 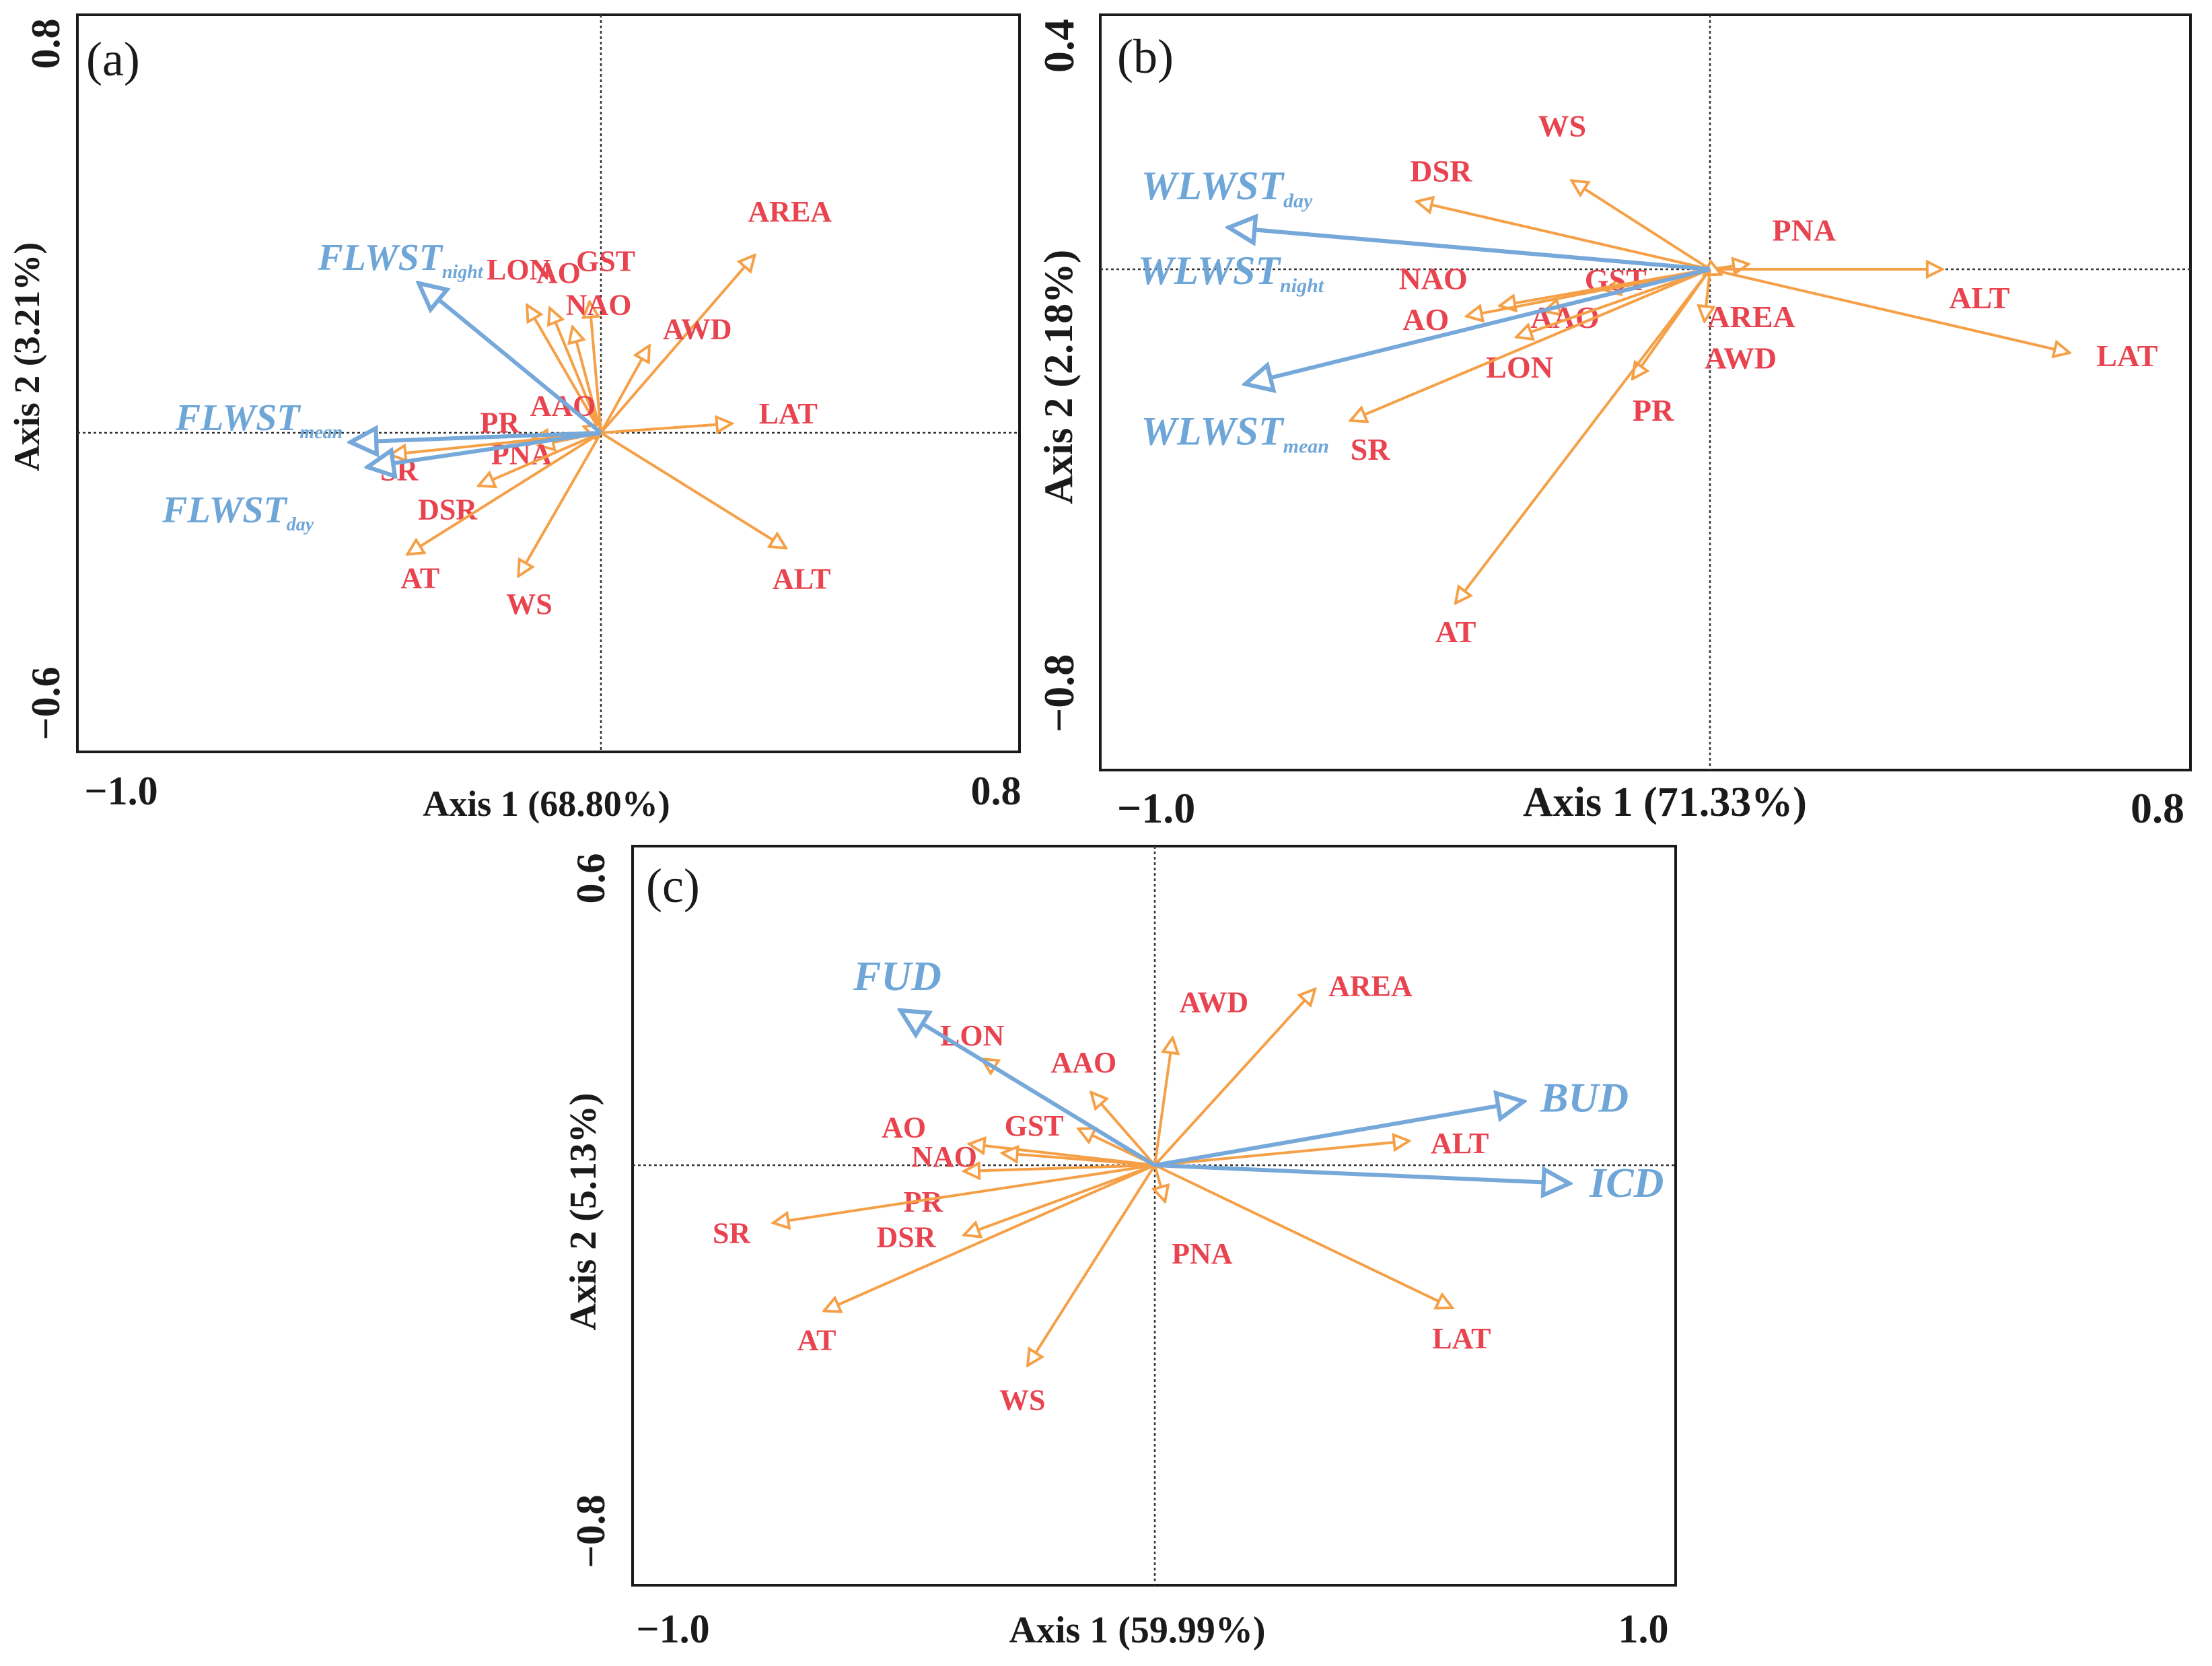 What do you see at coordinates (1059, 46) in the screenshot?
I see `panel-b-ytick-max: 0.4` at bounding box center [1059, 46].